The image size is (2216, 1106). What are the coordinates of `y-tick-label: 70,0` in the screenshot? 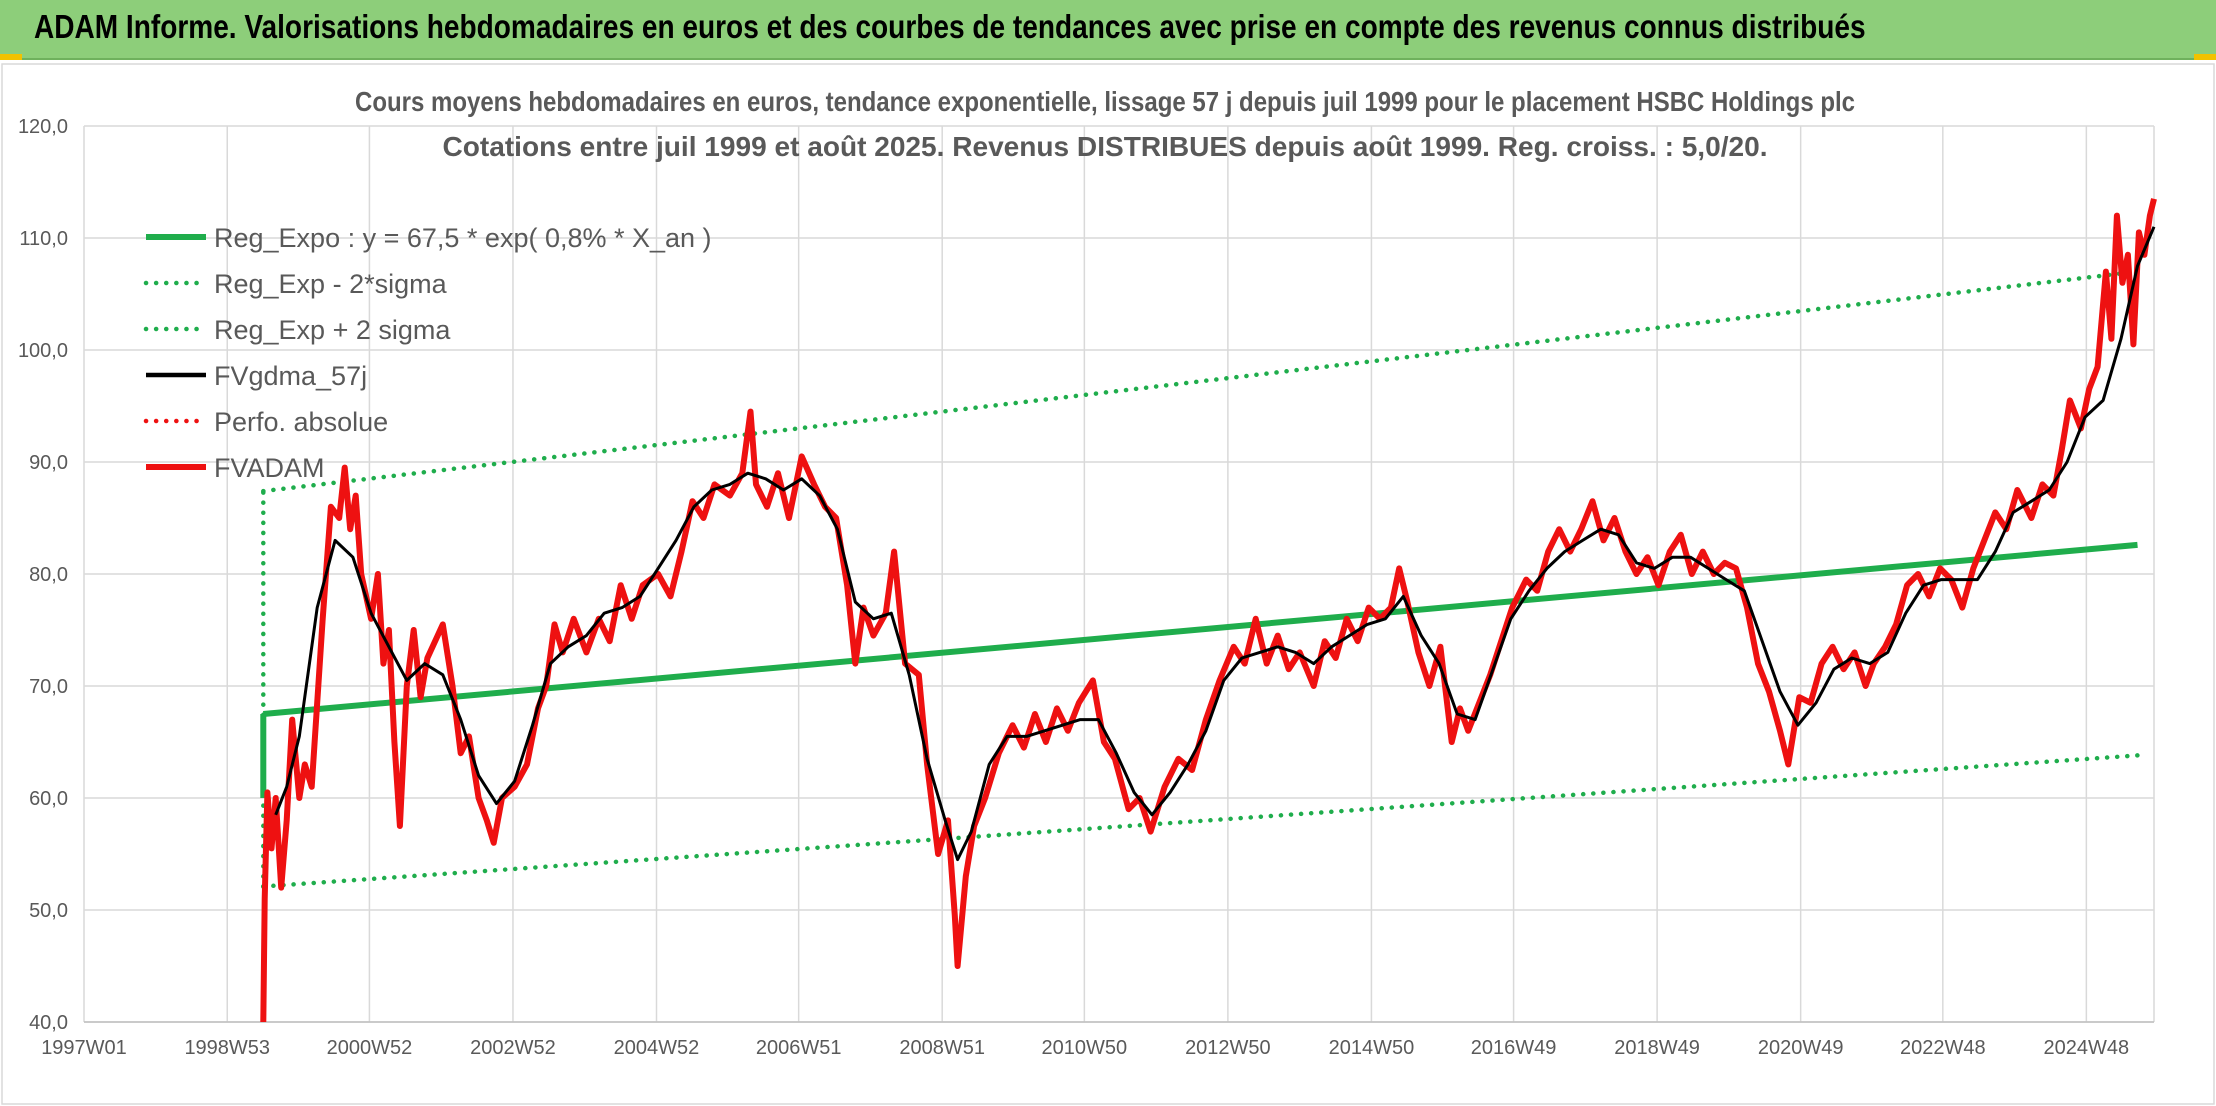 It's located at (48, 687).